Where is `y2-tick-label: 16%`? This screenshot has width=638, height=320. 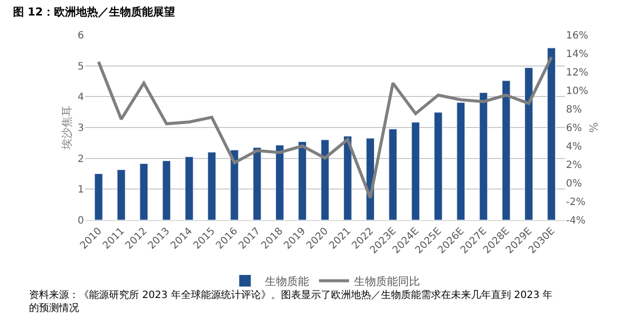
y2-tick-label: 16% is located at coordinates (577, 36).